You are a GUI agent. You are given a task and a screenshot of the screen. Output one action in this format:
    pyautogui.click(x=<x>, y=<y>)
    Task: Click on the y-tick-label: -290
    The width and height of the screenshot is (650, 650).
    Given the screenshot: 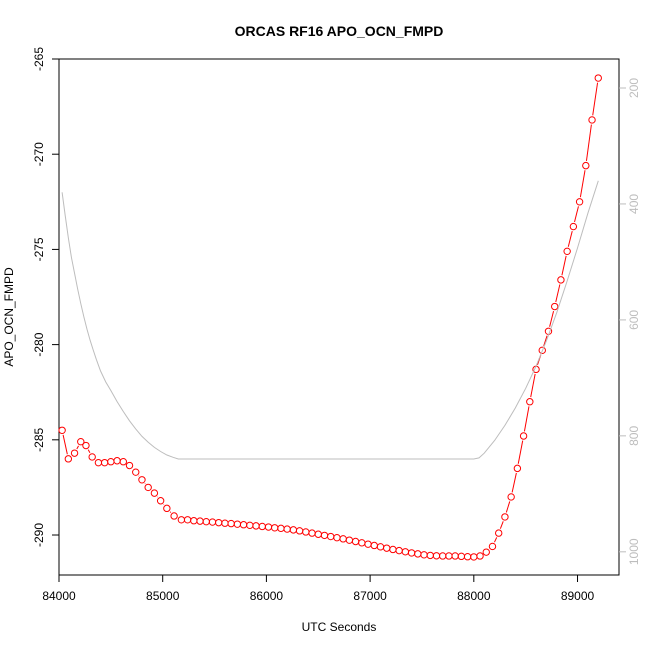 What is the action you would take?
    pyautogui.click(x=39, y=535)
    